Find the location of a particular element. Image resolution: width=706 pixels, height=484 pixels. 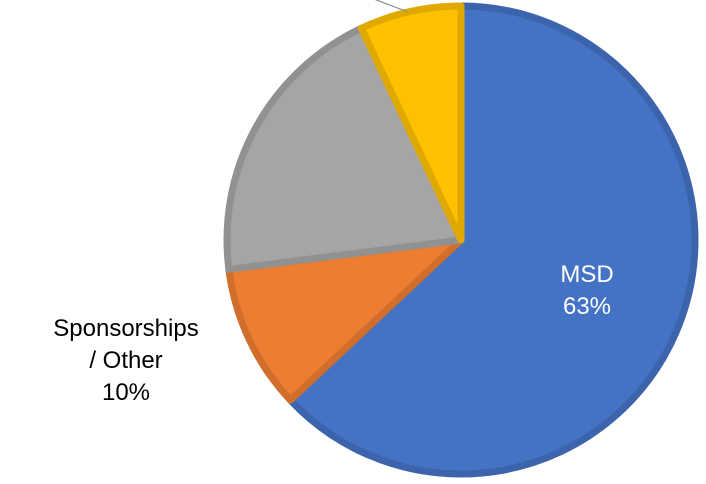

pie-label-msd: MSD 63% is located at coordinates (586, 290).